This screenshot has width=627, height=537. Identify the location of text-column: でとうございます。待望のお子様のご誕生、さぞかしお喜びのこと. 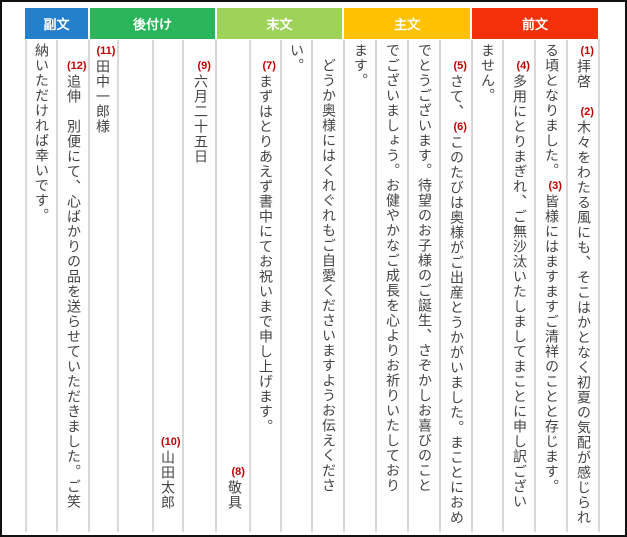
(423, 286).